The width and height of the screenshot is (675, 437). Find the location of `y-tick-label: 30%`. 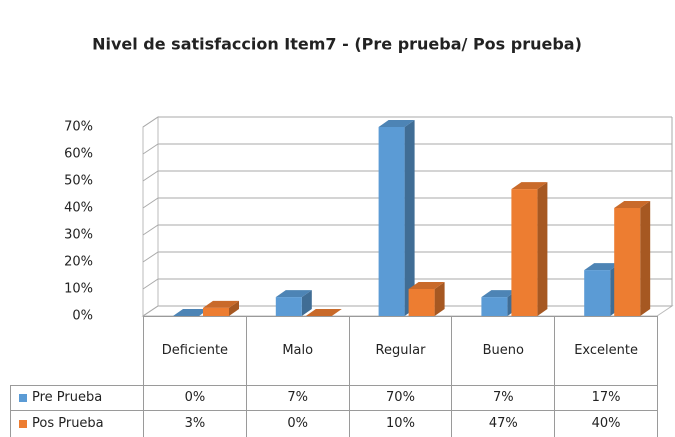

y-tick-label: 30% is located at coordinates (78, 235).